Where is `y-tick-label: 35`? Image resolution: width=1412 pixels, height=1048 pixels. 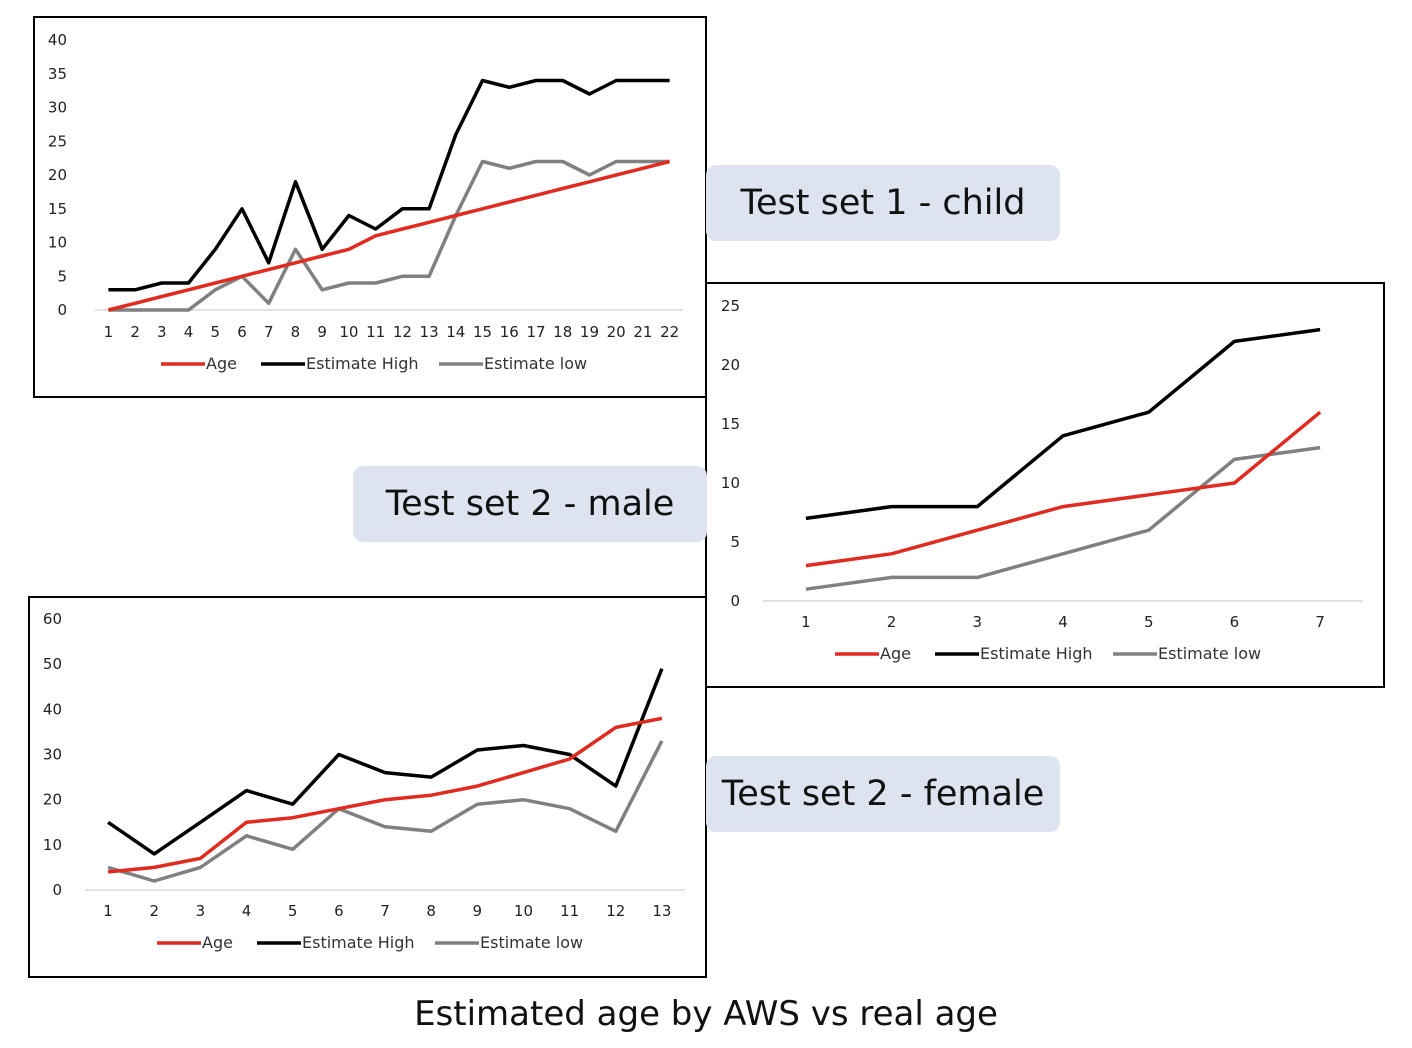 y-tick-label: 35 is located at coordinates (57, 74).